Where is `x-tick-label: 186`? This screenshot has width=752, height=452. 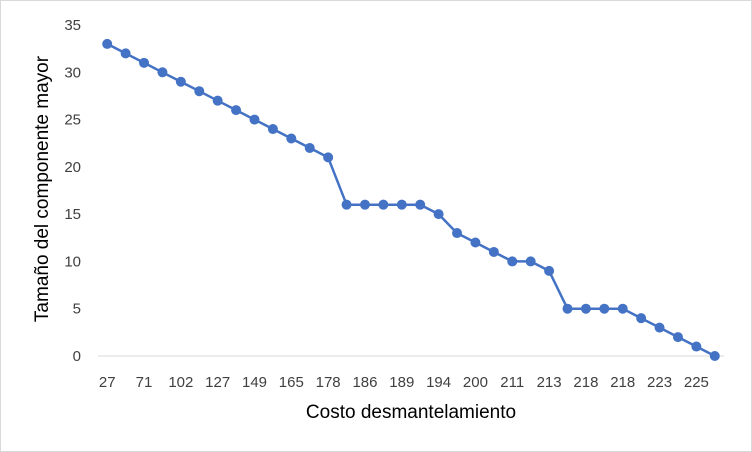
x-tick-label: 186 is located at coordinates (364, 382).